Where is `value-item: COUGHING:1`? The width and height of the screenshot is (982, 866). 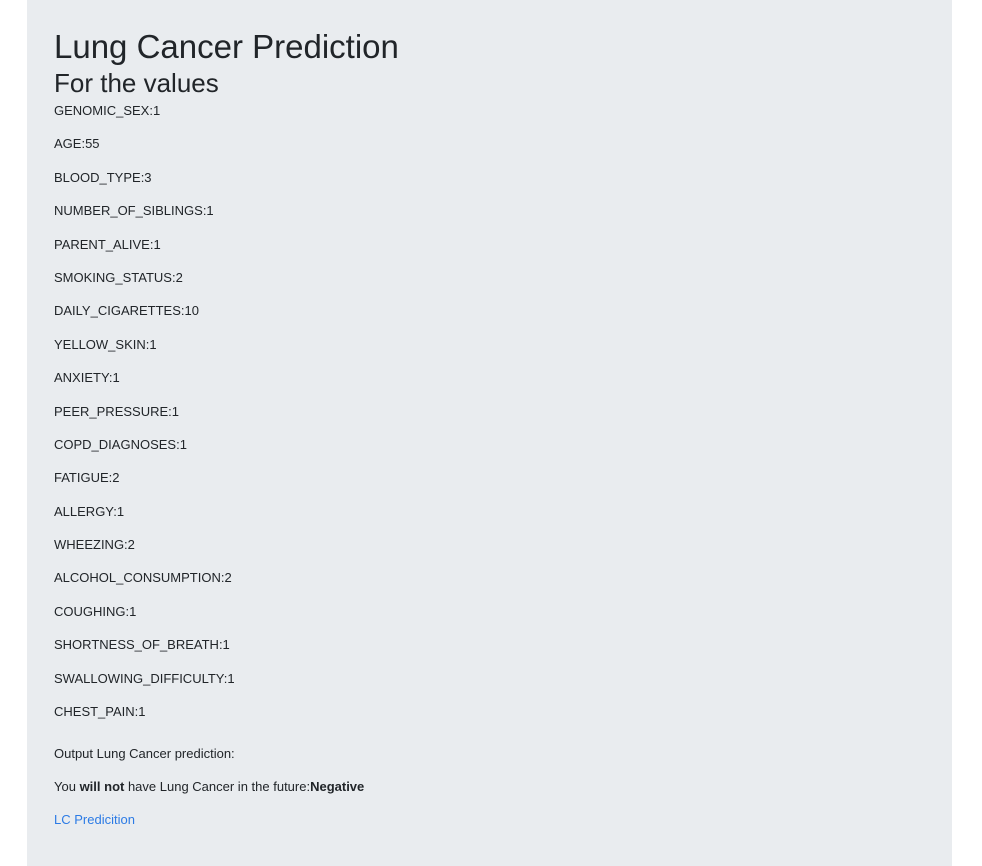 value-item: COUGHING:1 is located at coordinates (95, 611).